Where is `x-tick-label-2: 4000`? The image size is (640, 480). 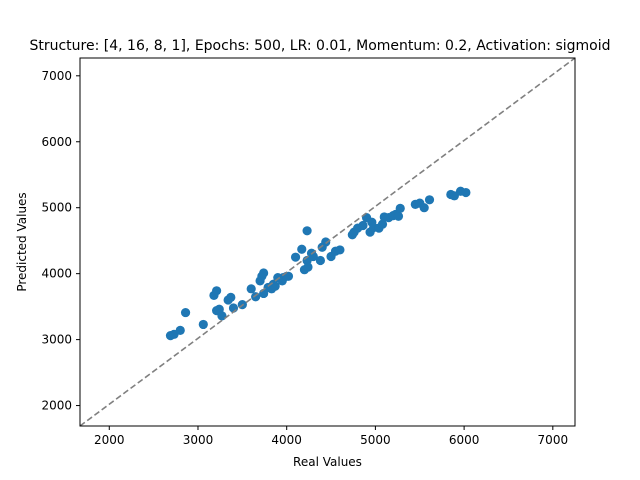
x-tick-label-2: 4000 is located at coordinates (286, 440).